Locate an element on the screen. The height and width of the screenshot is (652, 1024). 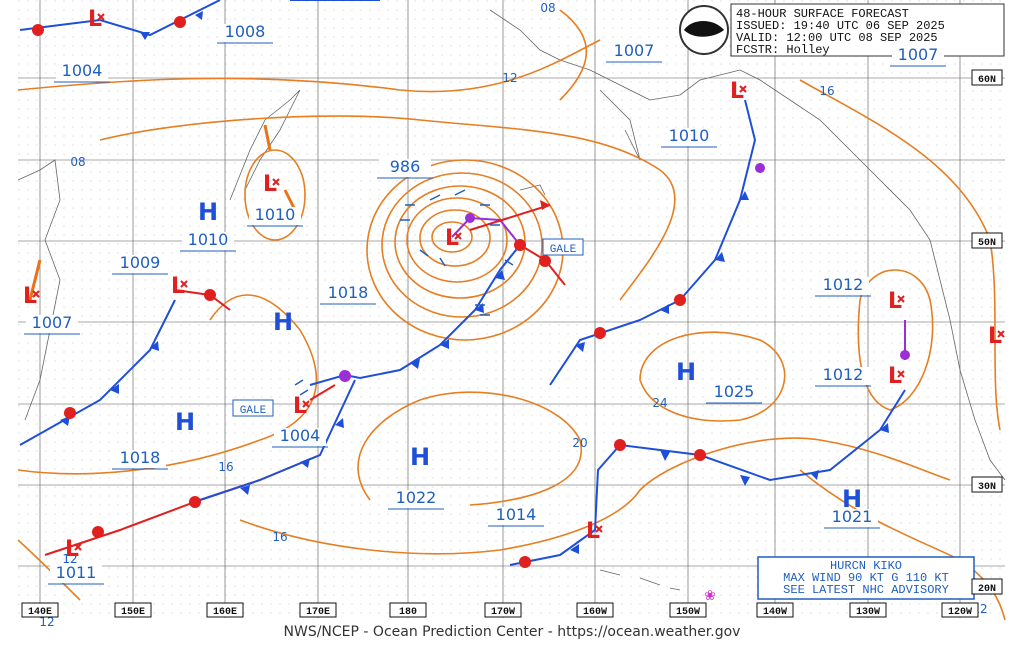
header-box is located at coordinates (867, 30).